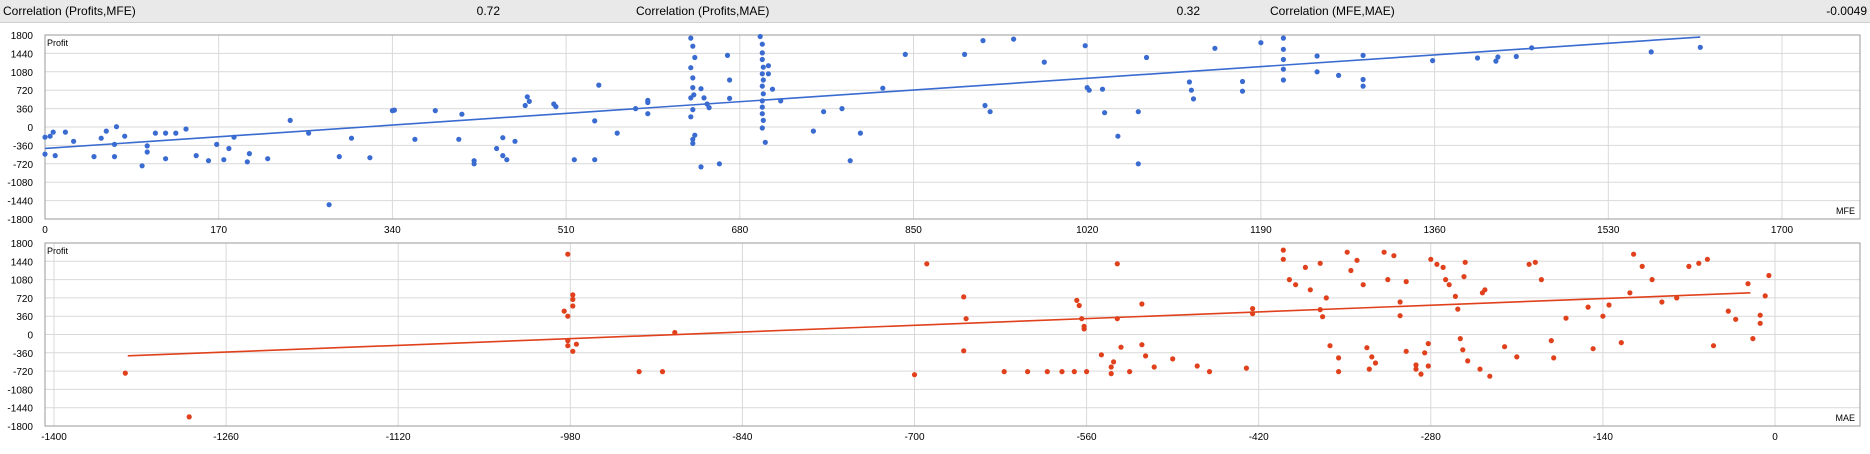  What do you see at coordinates (914, 437) in the screenshot?
I see `x-tick-label: -700` at bounding box center [914, 437].